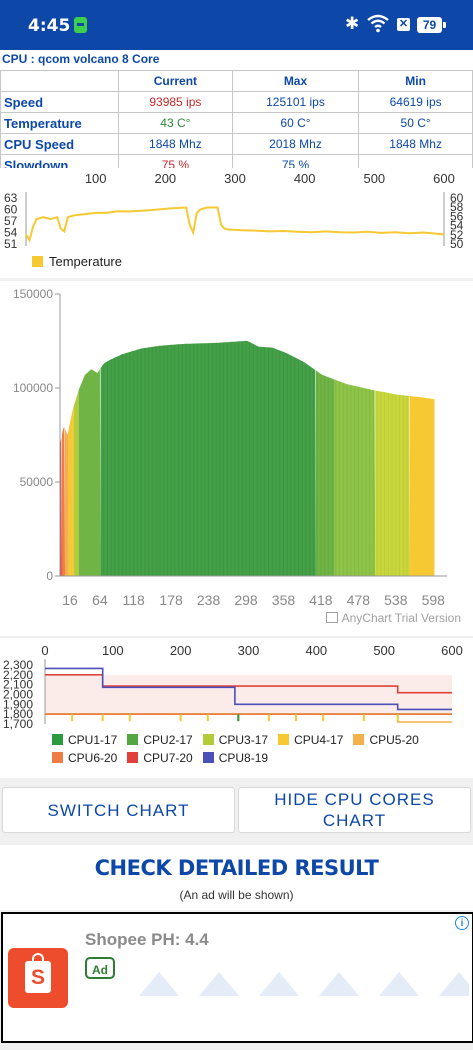 The image size is (473, 1050). Describe the element at coordinates (93, 758) in the screenshot. I see `legend-label: CPU6-20` at that location.